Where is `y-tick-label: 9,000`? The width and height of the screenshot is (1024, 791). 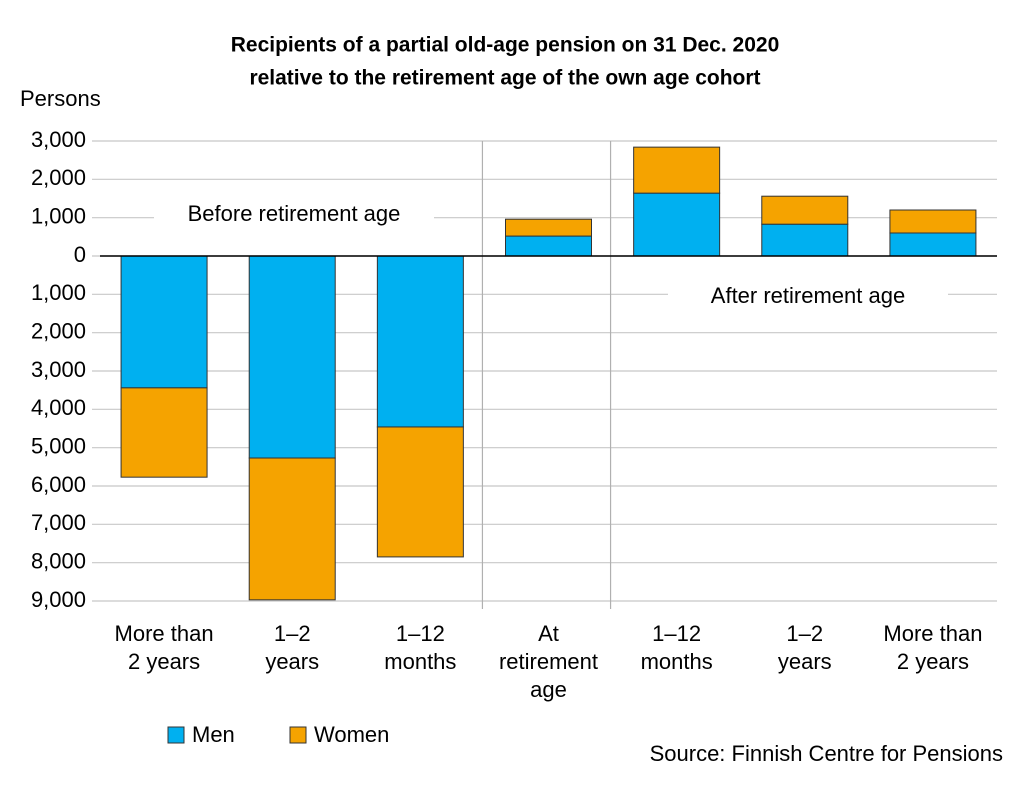
y-tick-label: 9,000 is located at coordinates (58, 599).